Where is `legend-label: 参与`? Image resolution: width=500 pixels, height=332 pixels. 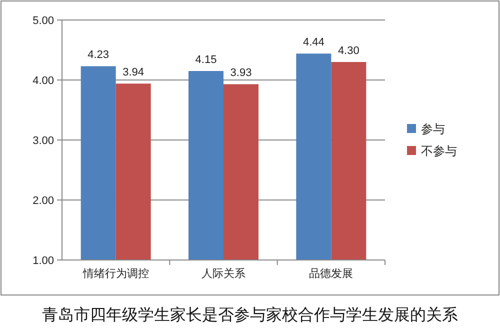 legend-label: 参与 is located at coordinates (433, 129).